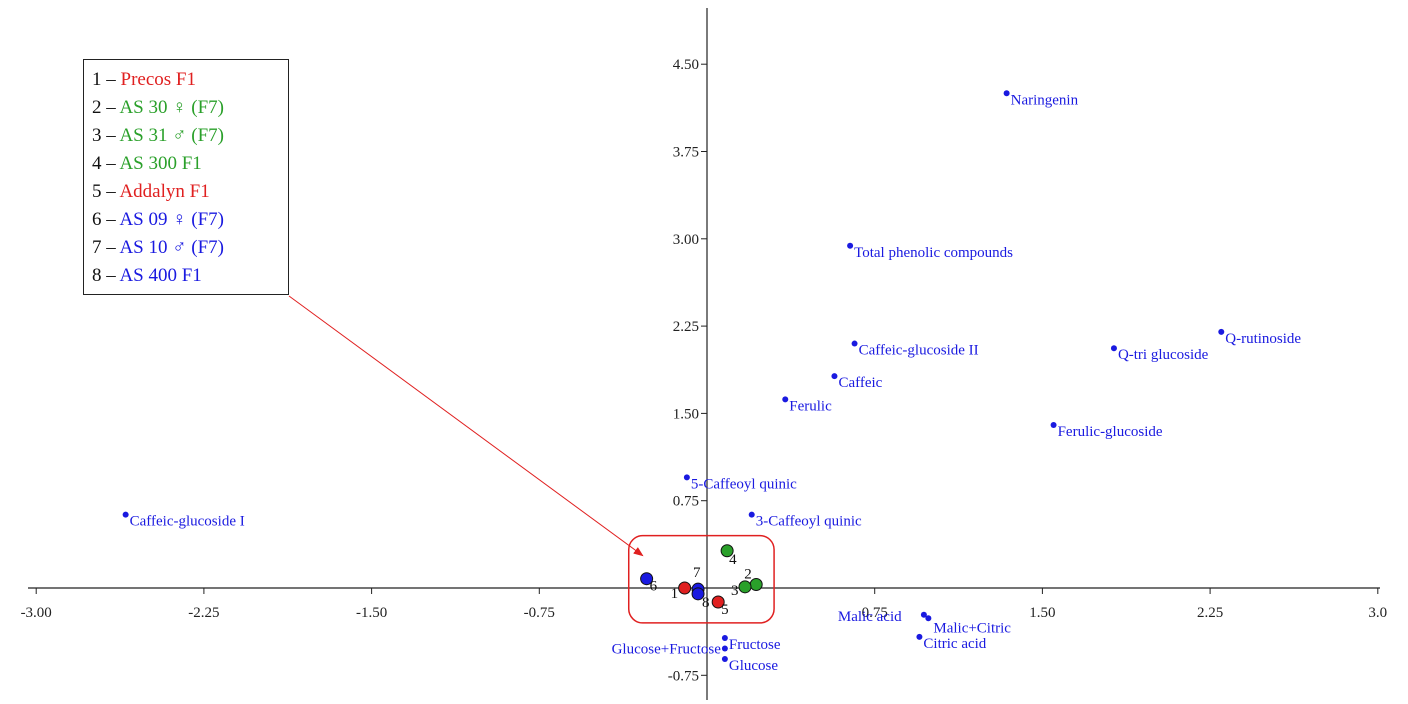 This screenshot has width=1408, height=704. Describe the element at coordinates (371, 613) in the screenshot. I see `x-tick-label: -1.50` at that location.